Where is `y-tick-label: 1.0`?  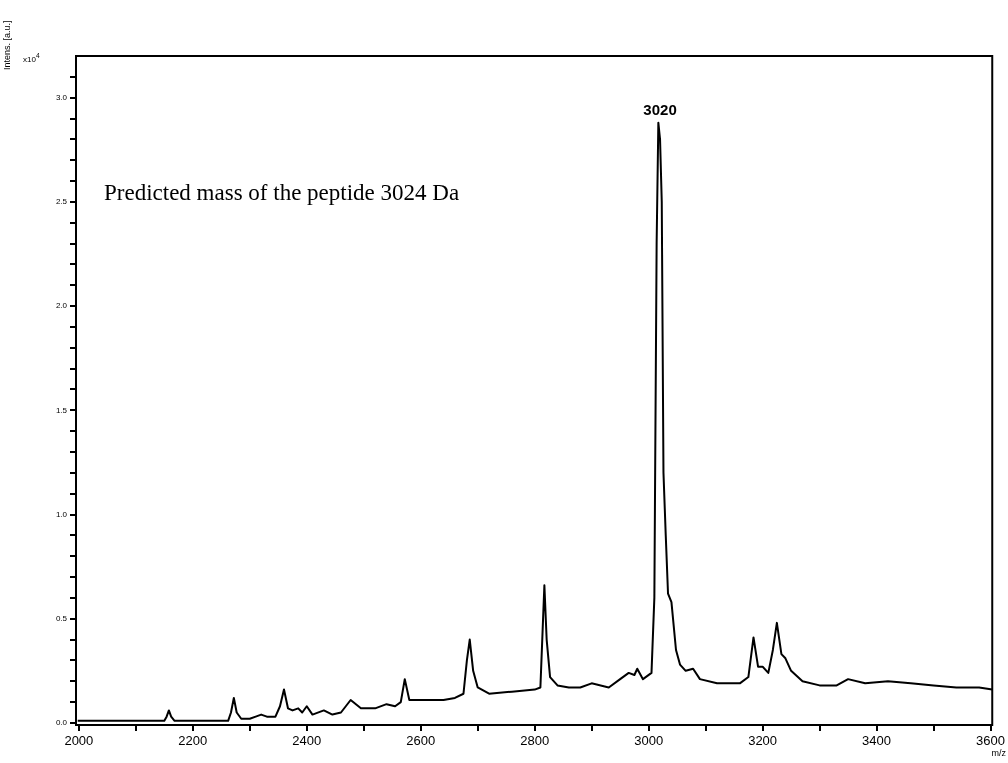 y-tick-label: 1.0 is located at coordinates (61, 514).